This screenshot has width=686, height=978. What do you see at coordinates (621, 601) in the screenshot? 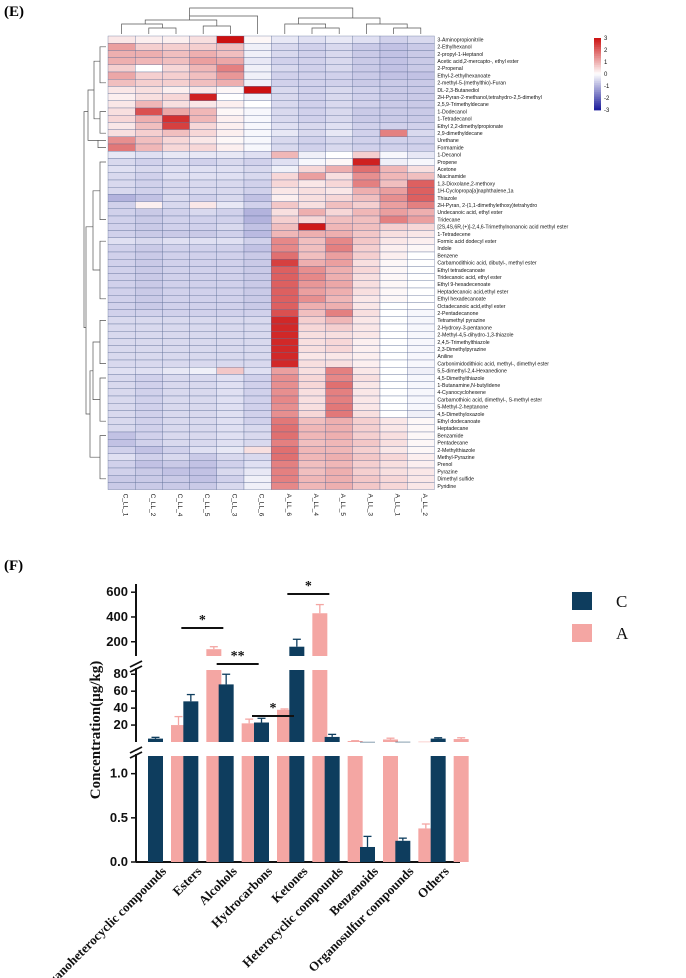
I see `legend-label: C` at bounding box center [621, 601].